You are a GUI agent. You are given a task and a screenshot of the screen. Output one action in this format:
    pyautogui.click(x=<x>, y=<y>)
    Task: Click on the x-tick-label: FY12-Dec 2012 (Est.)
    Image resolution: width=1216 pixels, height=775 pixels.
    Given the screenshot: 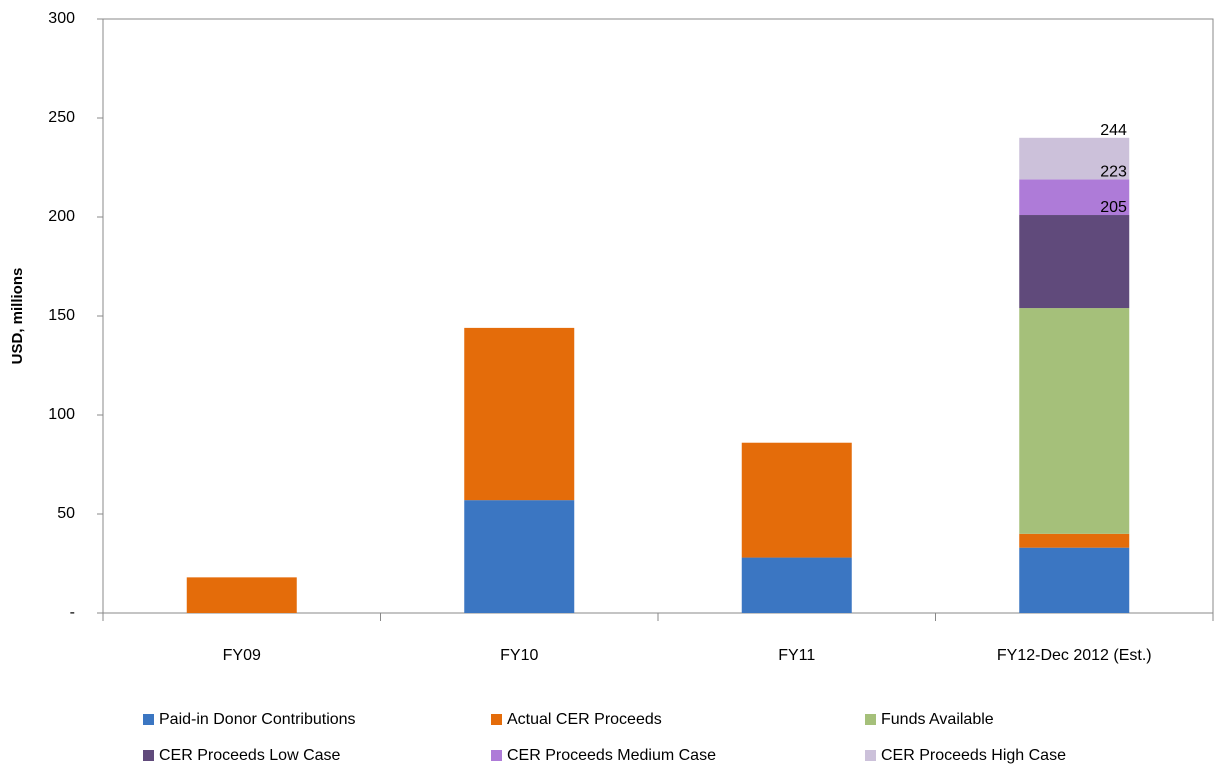 What is the action you would take?
    pyautogui.click(x=1074, y=655)
    